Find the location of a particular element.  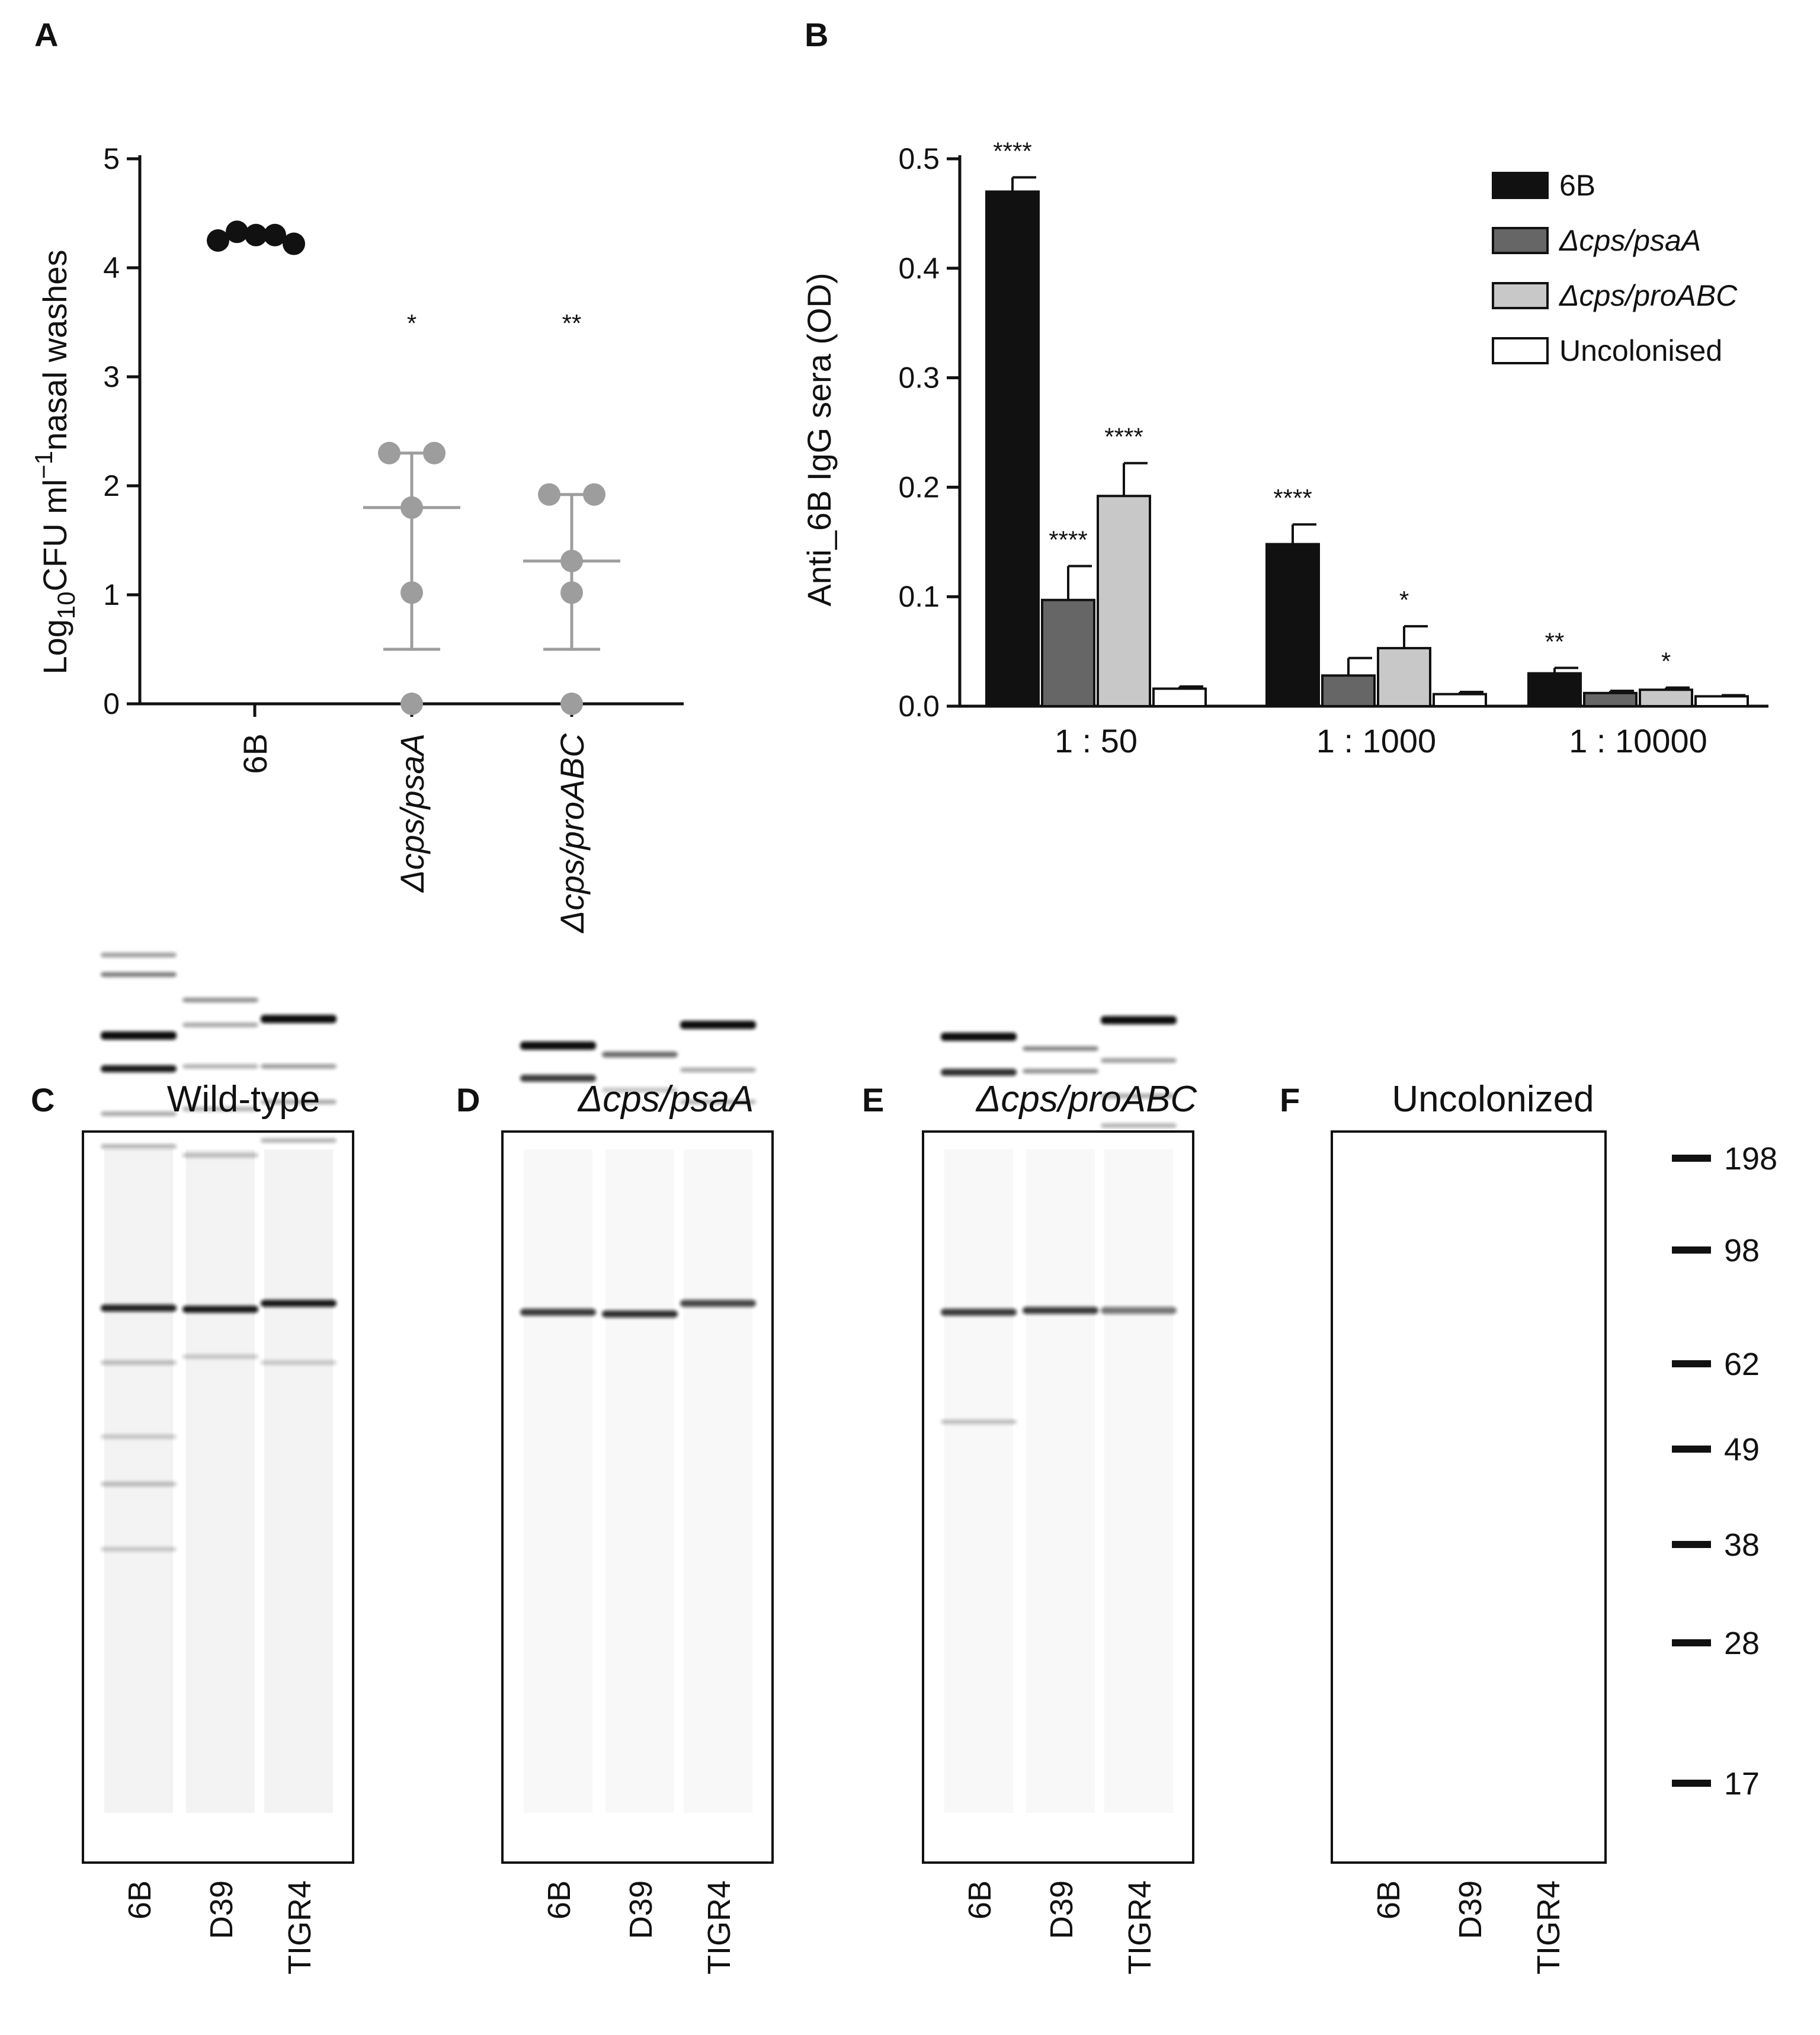

panel-b-y-tick-label: 0.5 is located at coordinates (919, 158).